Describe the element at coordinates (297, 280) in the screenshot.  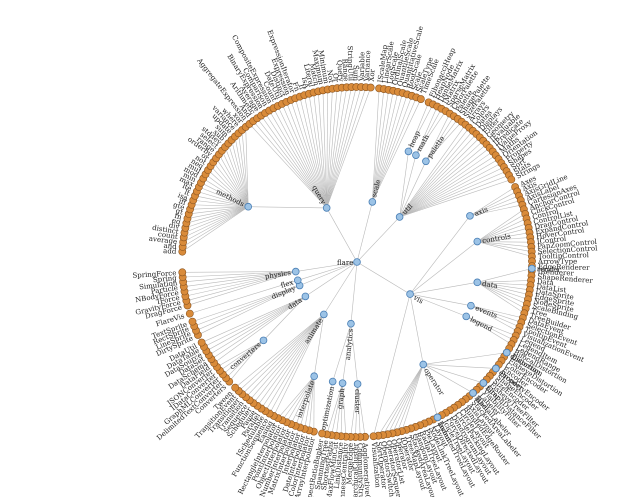
I see `group-dot-flex` at that location.